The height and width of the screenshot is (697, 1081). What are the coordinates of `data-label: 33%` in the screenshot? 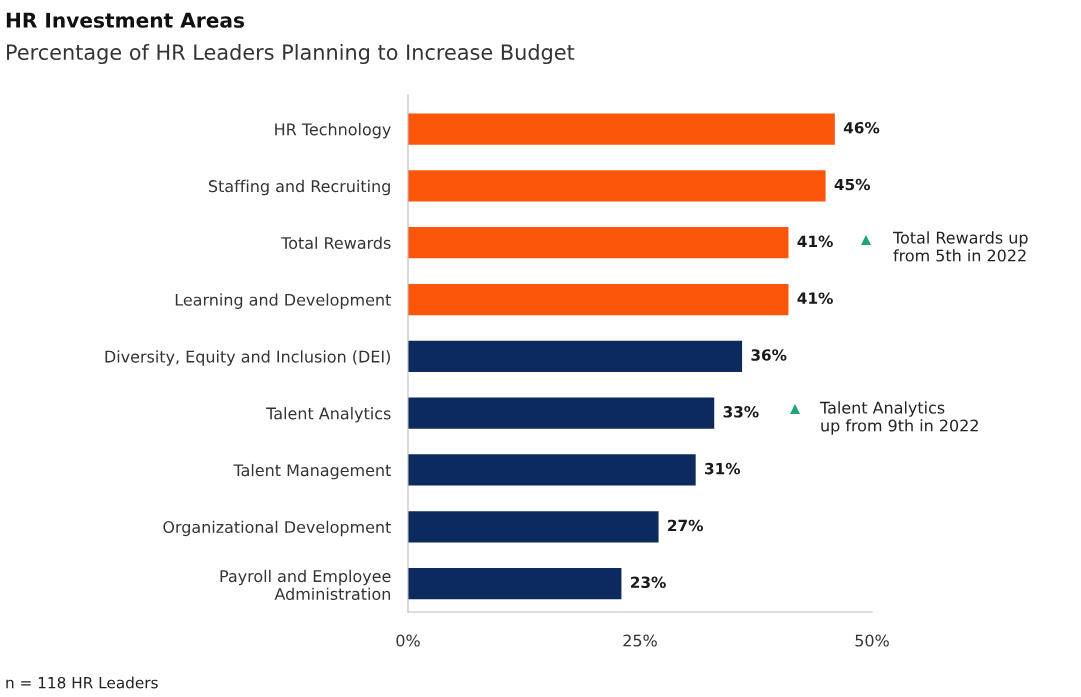 It's located at (741, 412).